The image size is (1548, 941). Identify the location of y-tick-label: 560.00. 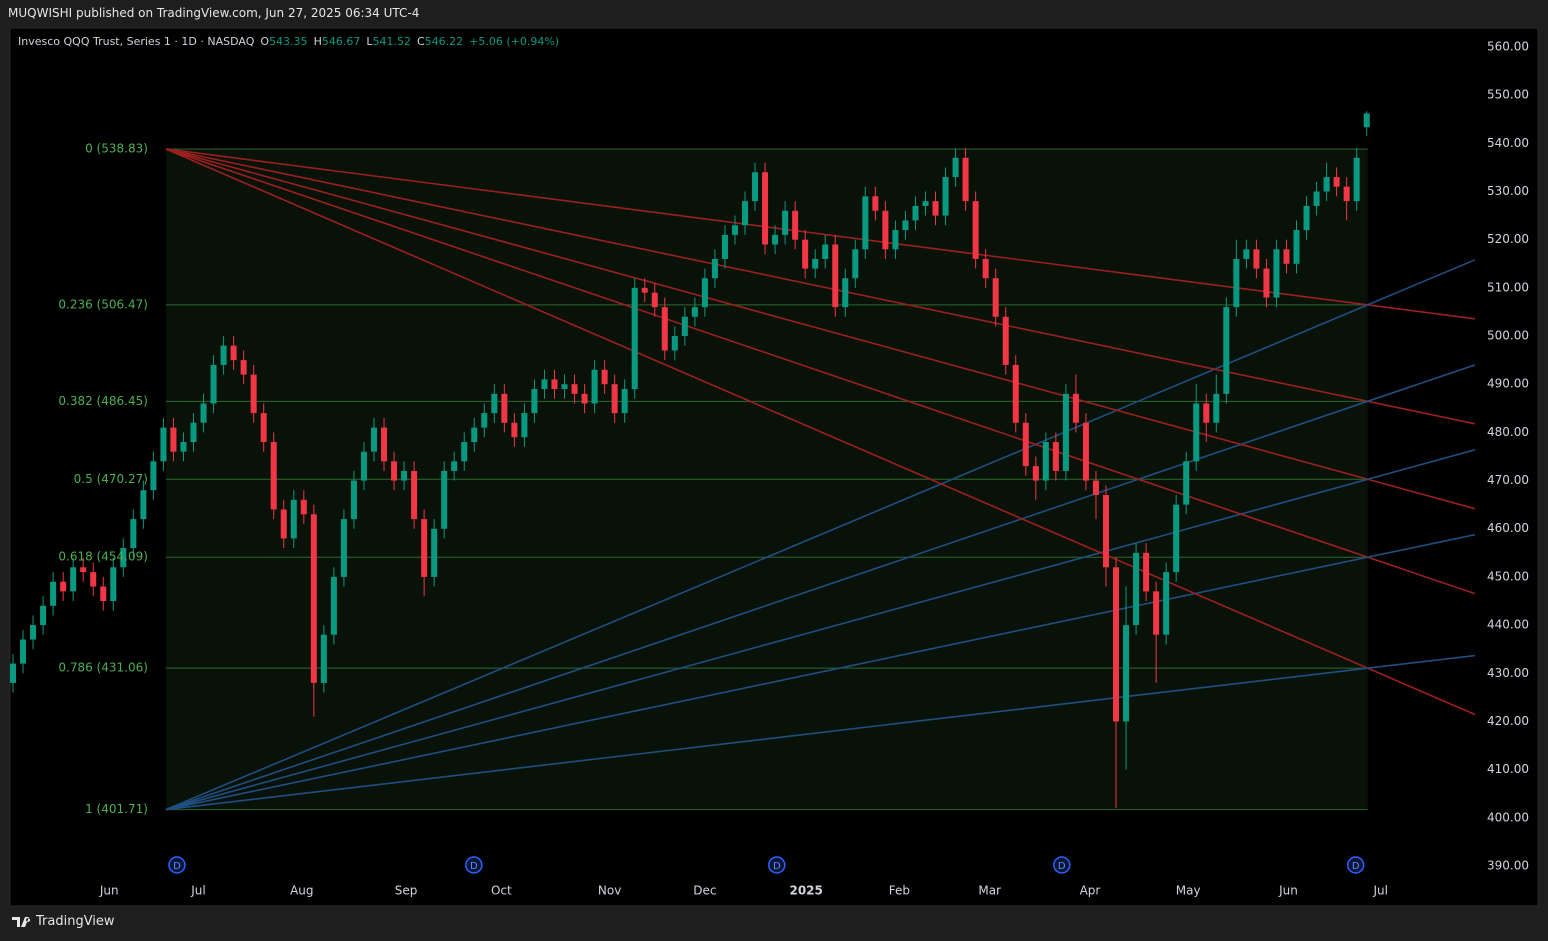
(1508, 46).